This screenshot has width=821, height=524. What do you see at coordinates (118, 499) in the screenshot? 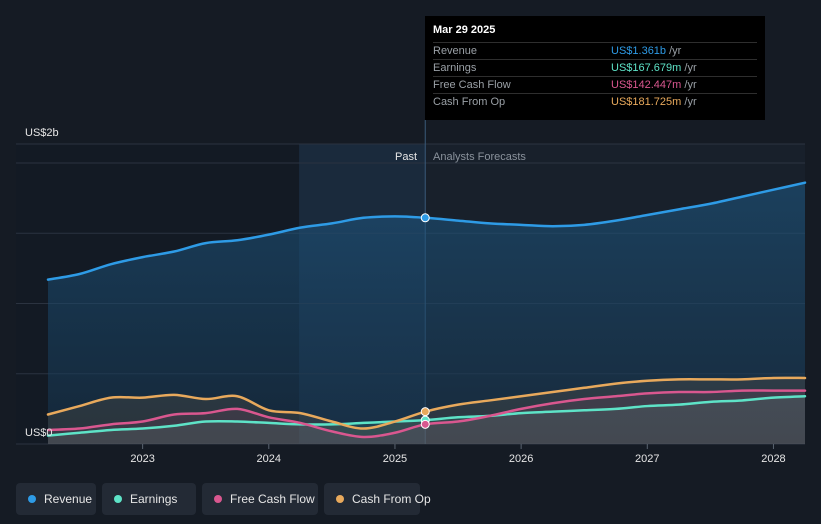
I see `earnings-dot-icon` at bounding box center [118, 499].